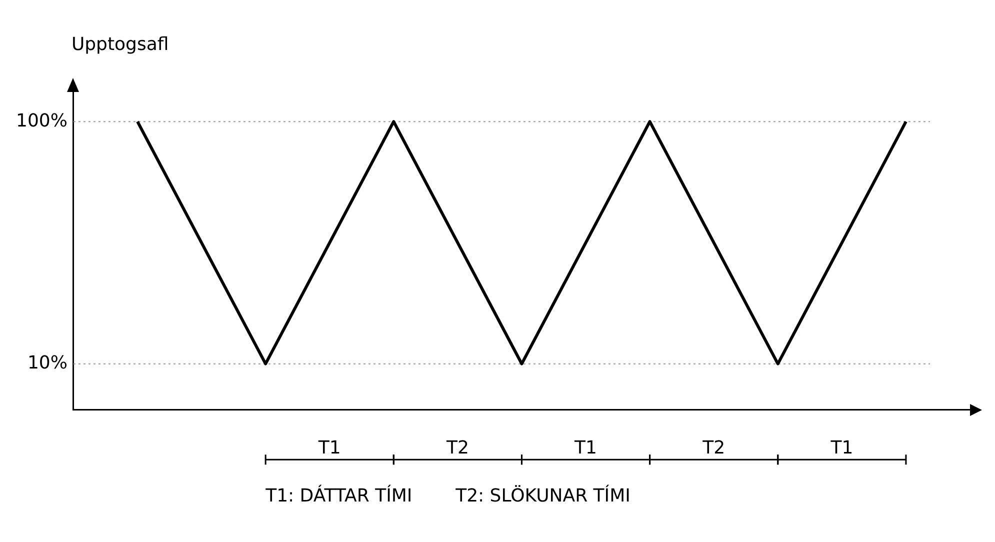  What do you see at coordinates (542, 495) in the screenshot?
I see `text: T2: SLÖKUNAR TÍMI` at bounding box center [542, 495].